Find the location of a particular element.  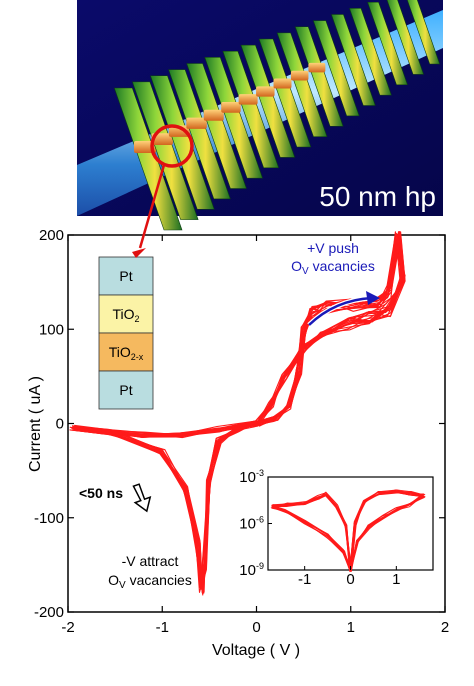

attract-vacancies: vacancies is located at coordinates (159, 580).